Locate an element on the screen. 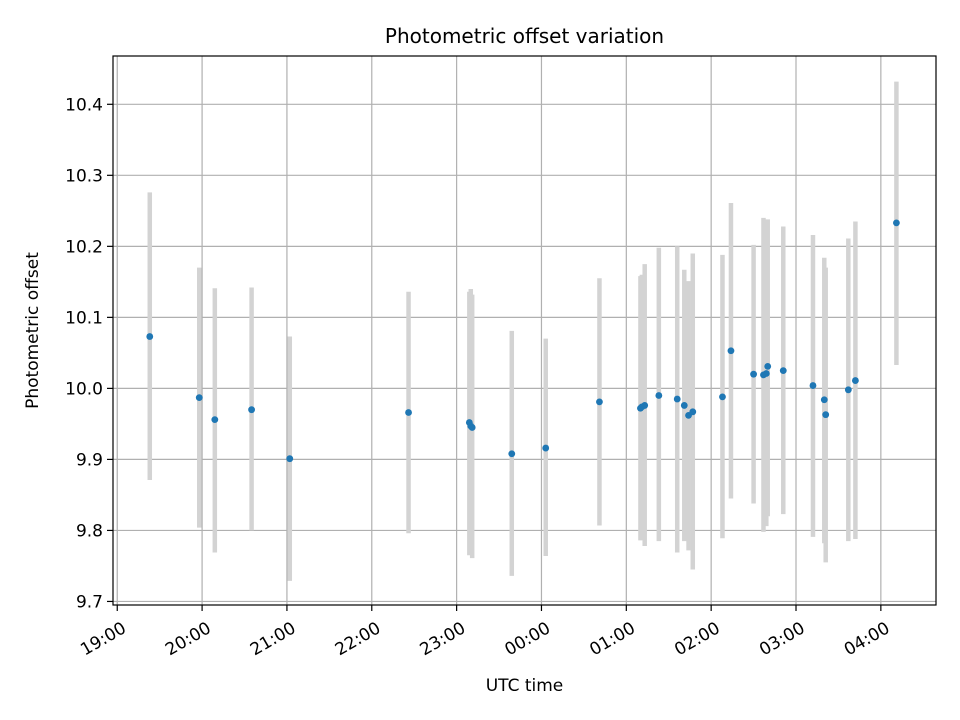 The width and height of the screenshot is (960, 720). y-tick-label: 9.9 is located at coordinates (89, 460).